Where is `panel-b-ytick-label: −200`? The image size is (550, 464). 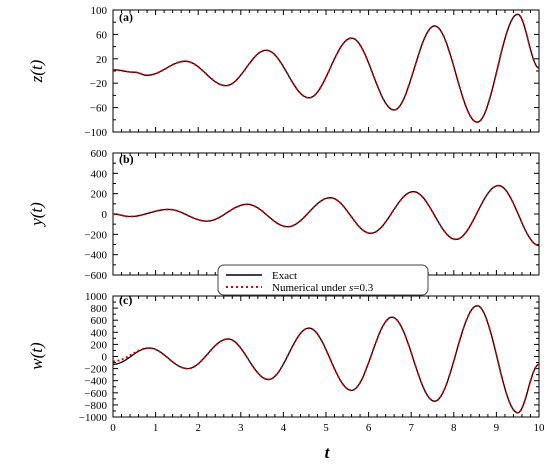
panel-b-ytick-label: −200 is located at coordinates (95, 235).